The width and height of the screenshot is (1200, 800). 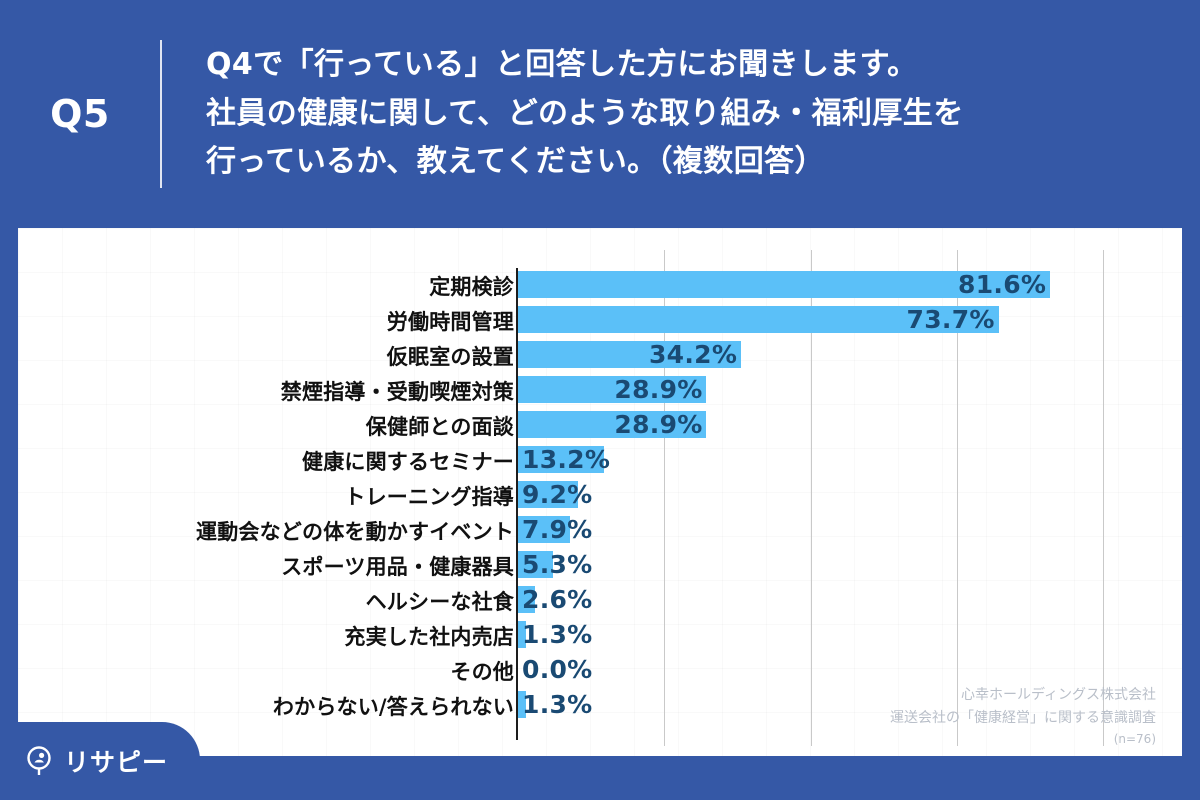 I want to click on category-label: 定期検診, so click(x=471, y=286).